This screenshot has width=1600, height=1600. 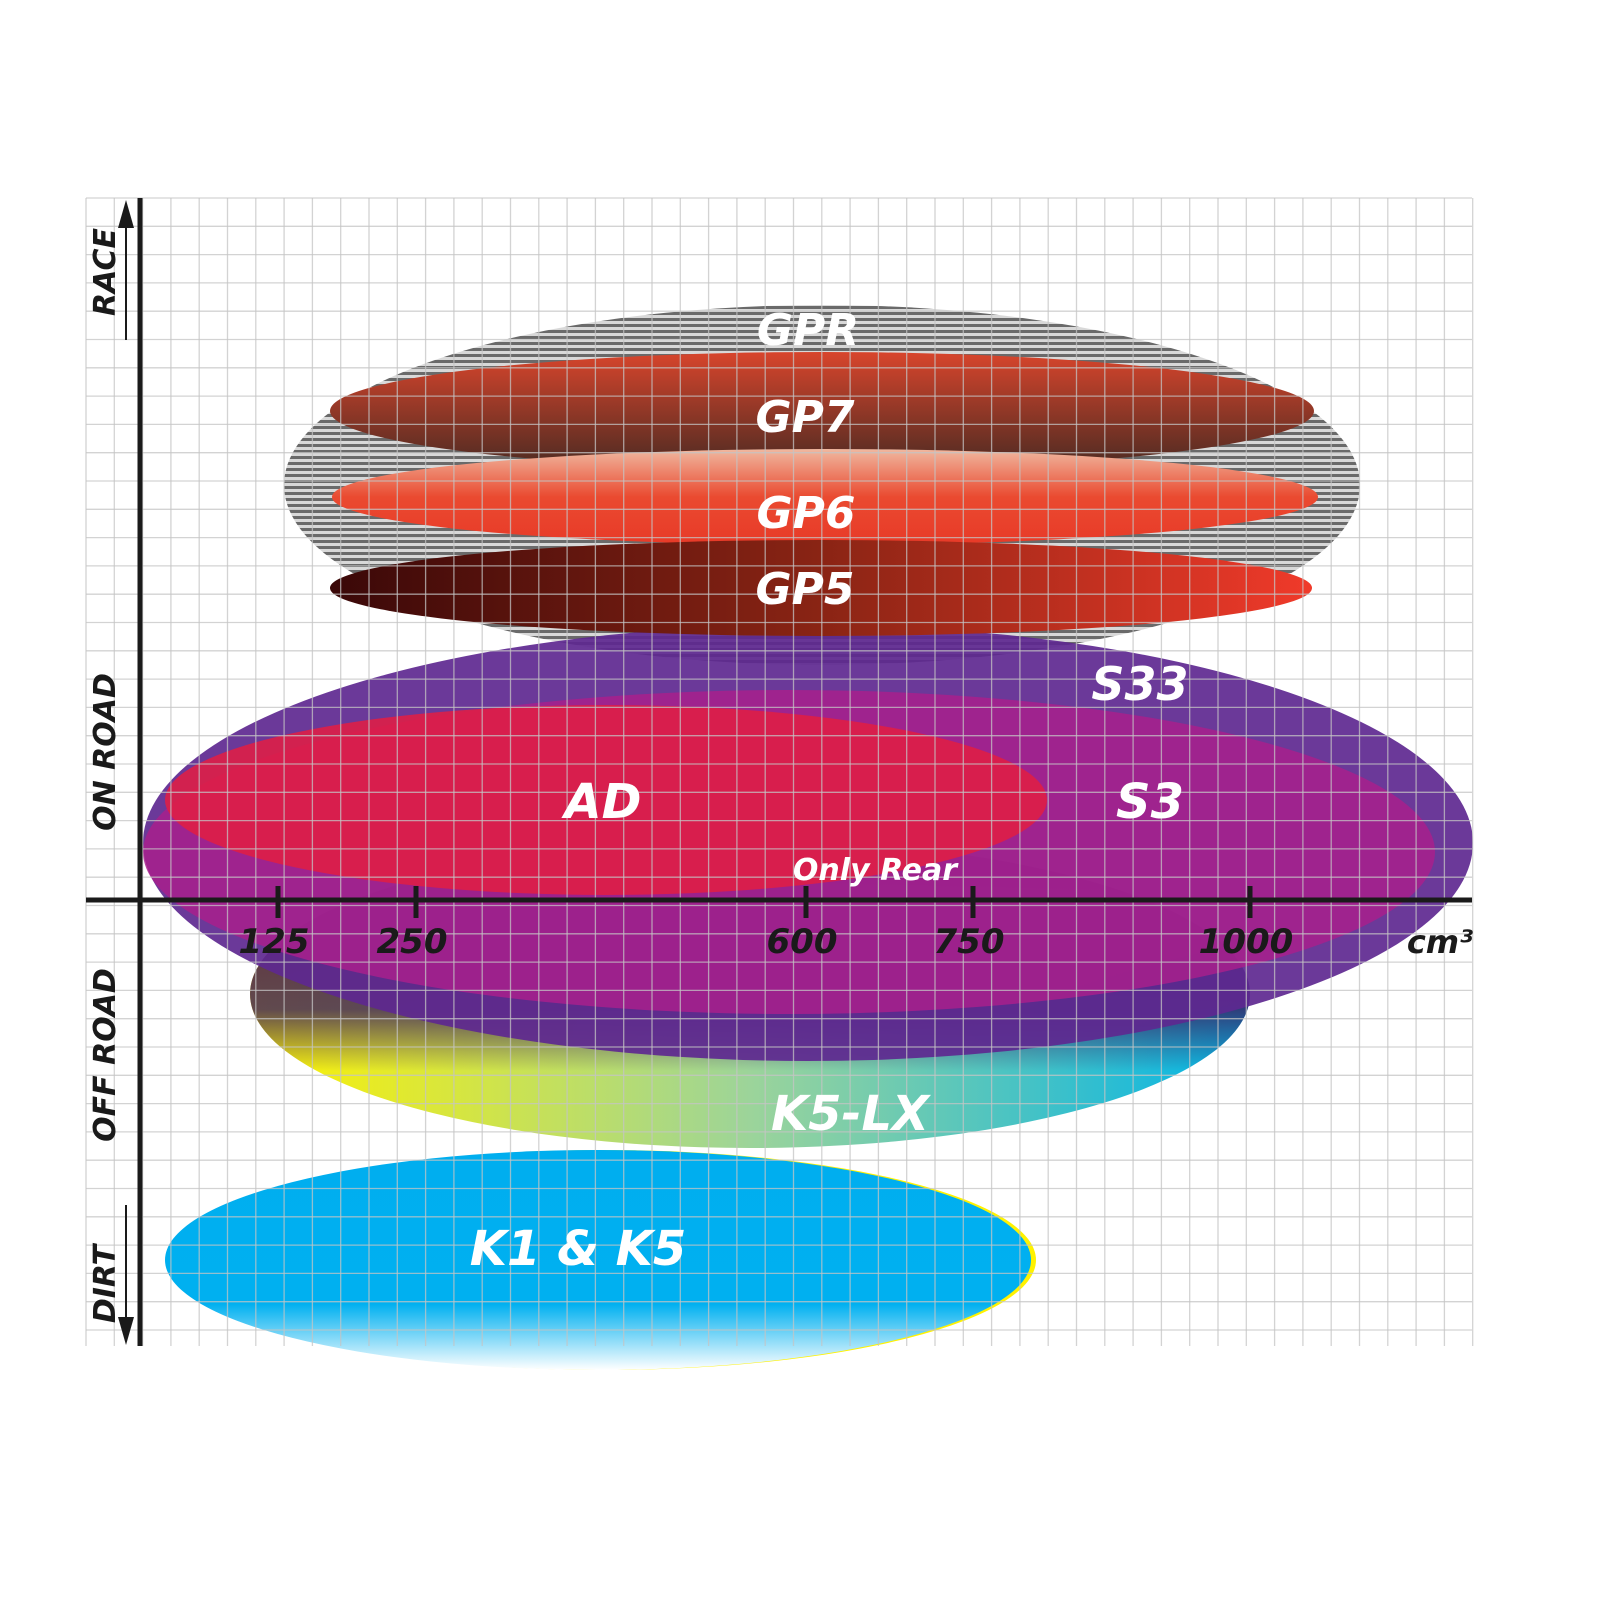 I want to click on ellipse-gp5, so click(x=821, y=588).